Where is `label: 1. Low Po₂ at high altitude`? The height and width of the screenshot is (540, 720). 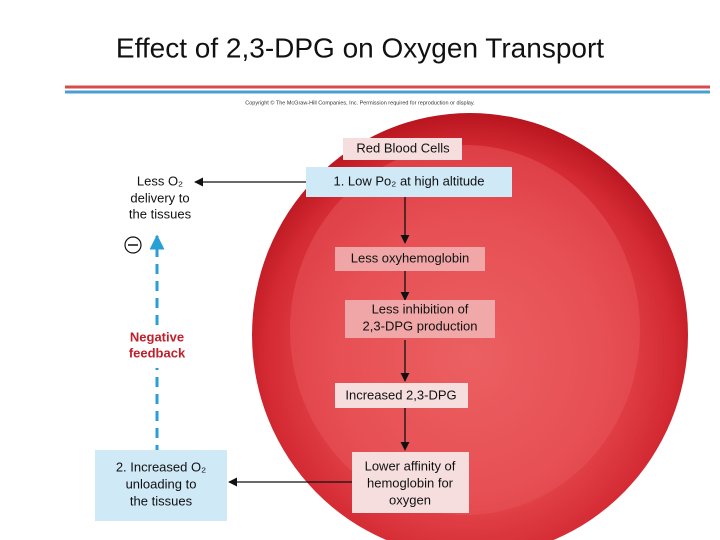 label: 1. Low Po₂ at high altitude is located at coordinates (408, 180).